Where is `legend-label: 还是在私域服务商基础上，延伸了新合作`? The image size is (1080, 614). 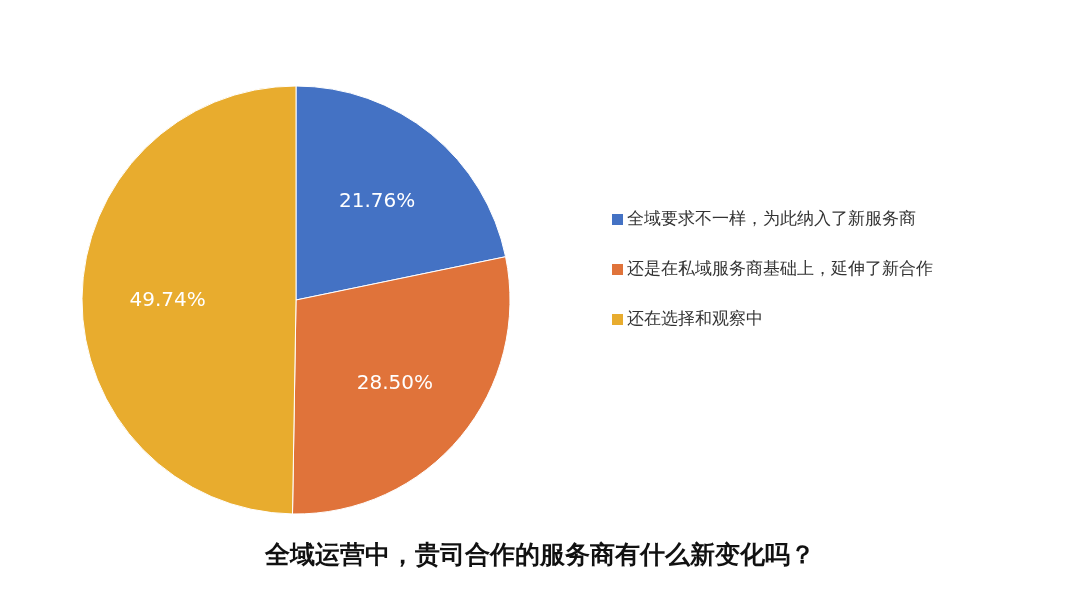
legend-label: 还是在私域服务商基础上，延伸了新合作 is located at coordinates (780, 268).